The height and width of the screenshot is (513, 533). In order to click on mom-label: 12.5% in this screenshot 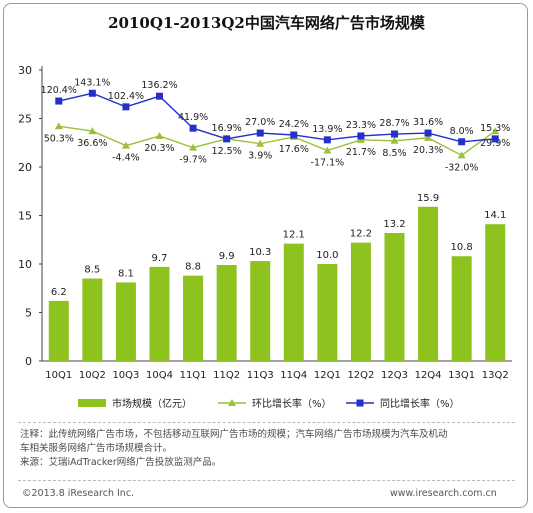, I will do `click(227, 151)`.